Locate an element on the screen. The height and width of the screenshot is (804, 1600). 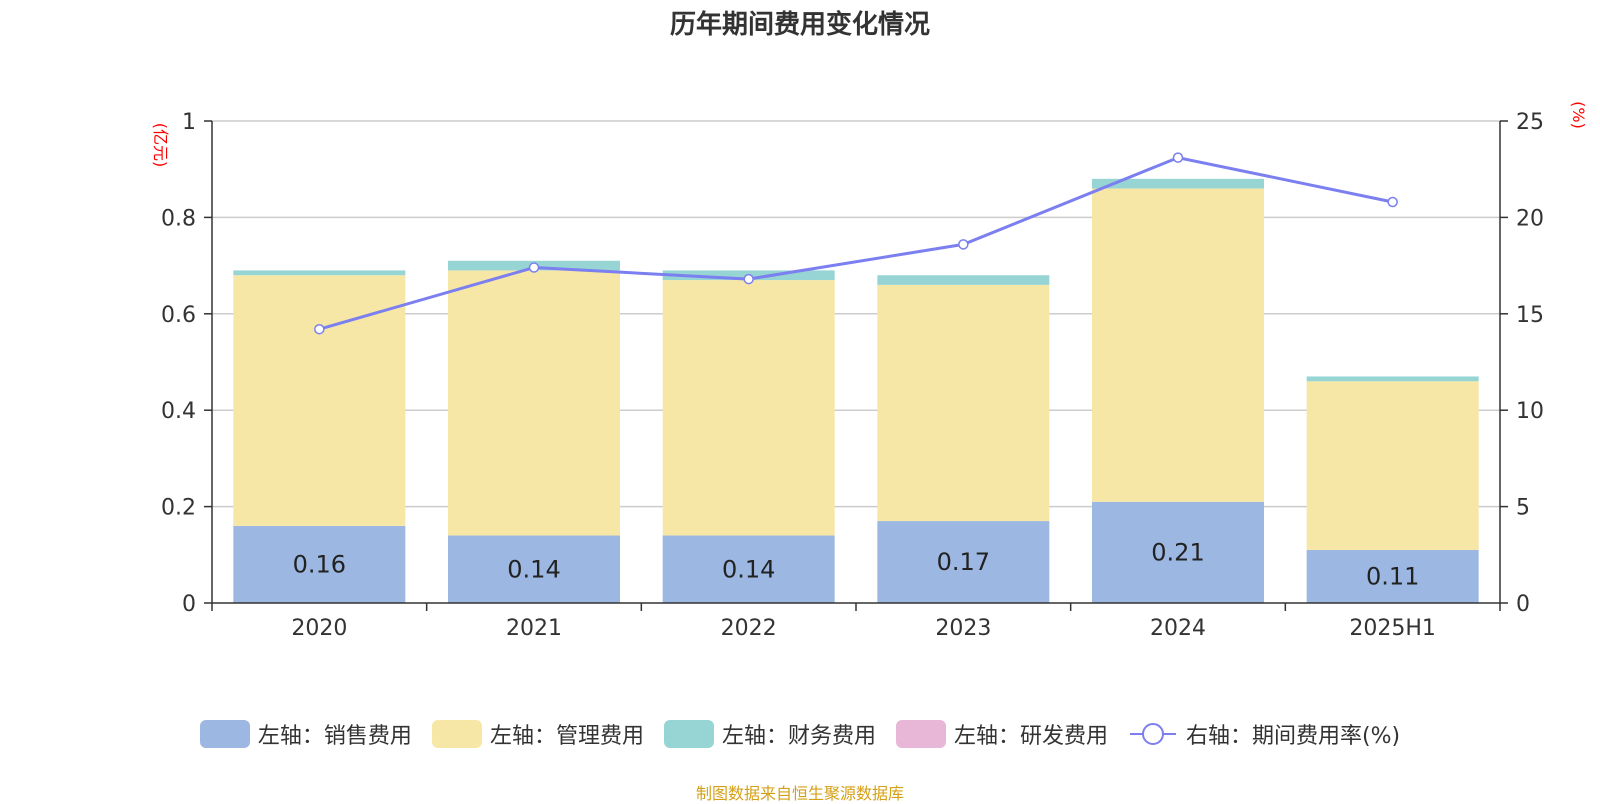
legend-label: 左轴：销售费用 is located at coordinates (334, 736).